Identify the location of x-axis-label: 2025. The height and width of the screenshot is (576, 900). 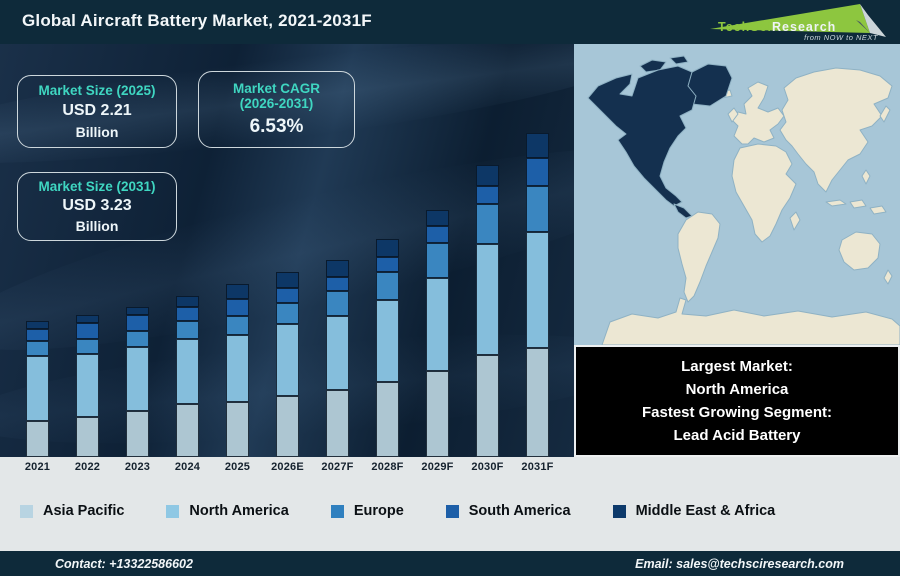
(237, 467).